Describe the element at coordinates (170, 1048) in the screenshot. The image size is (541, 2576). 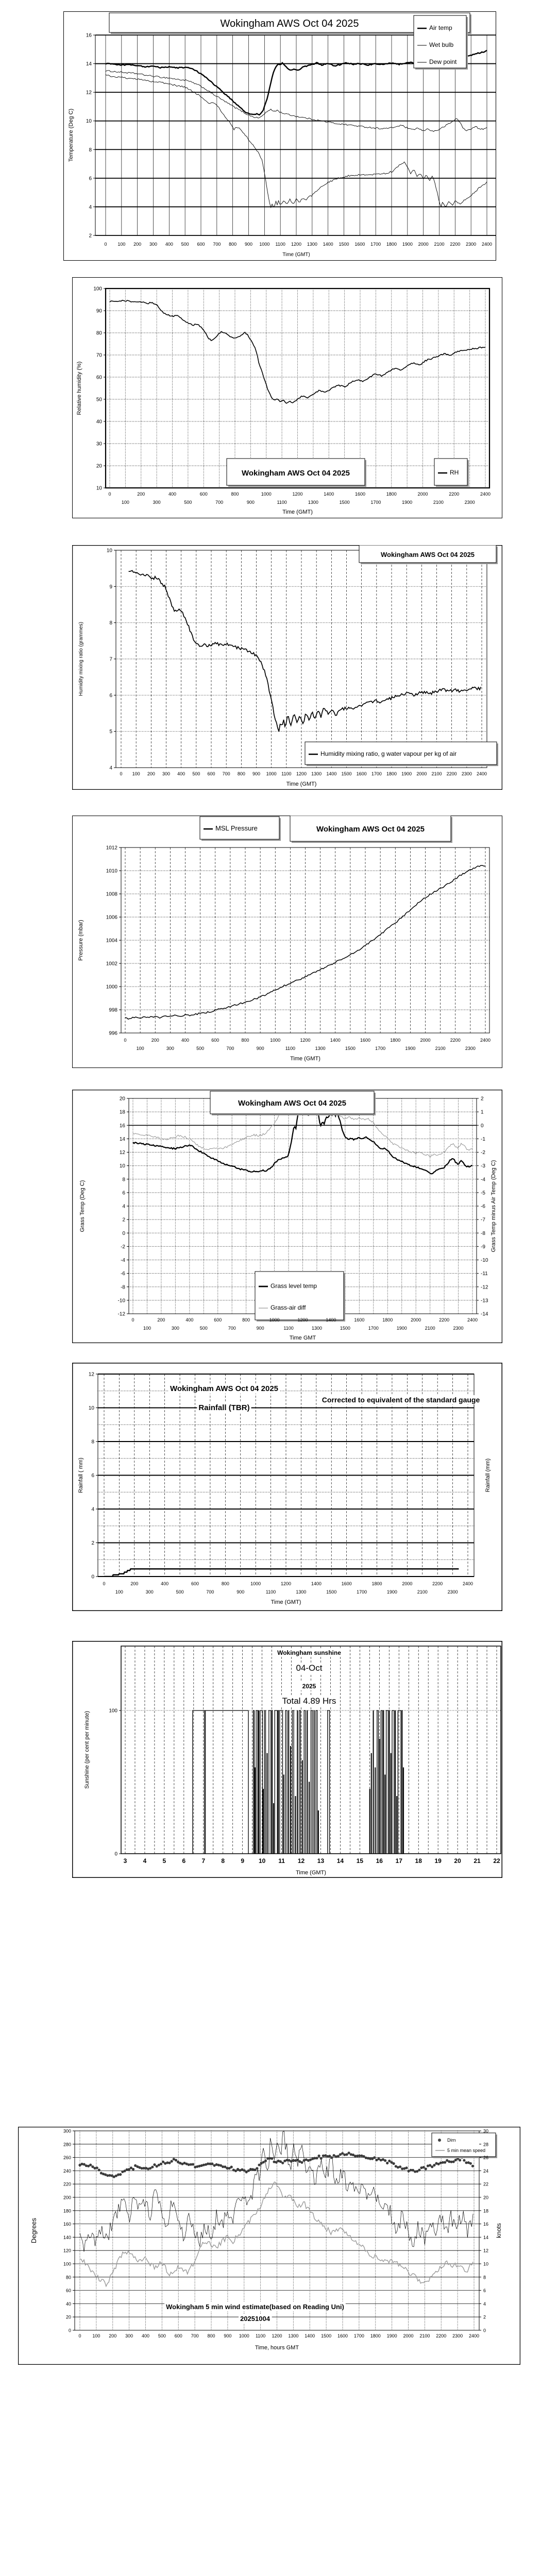
I see `x-tick-label: 300` at that location.